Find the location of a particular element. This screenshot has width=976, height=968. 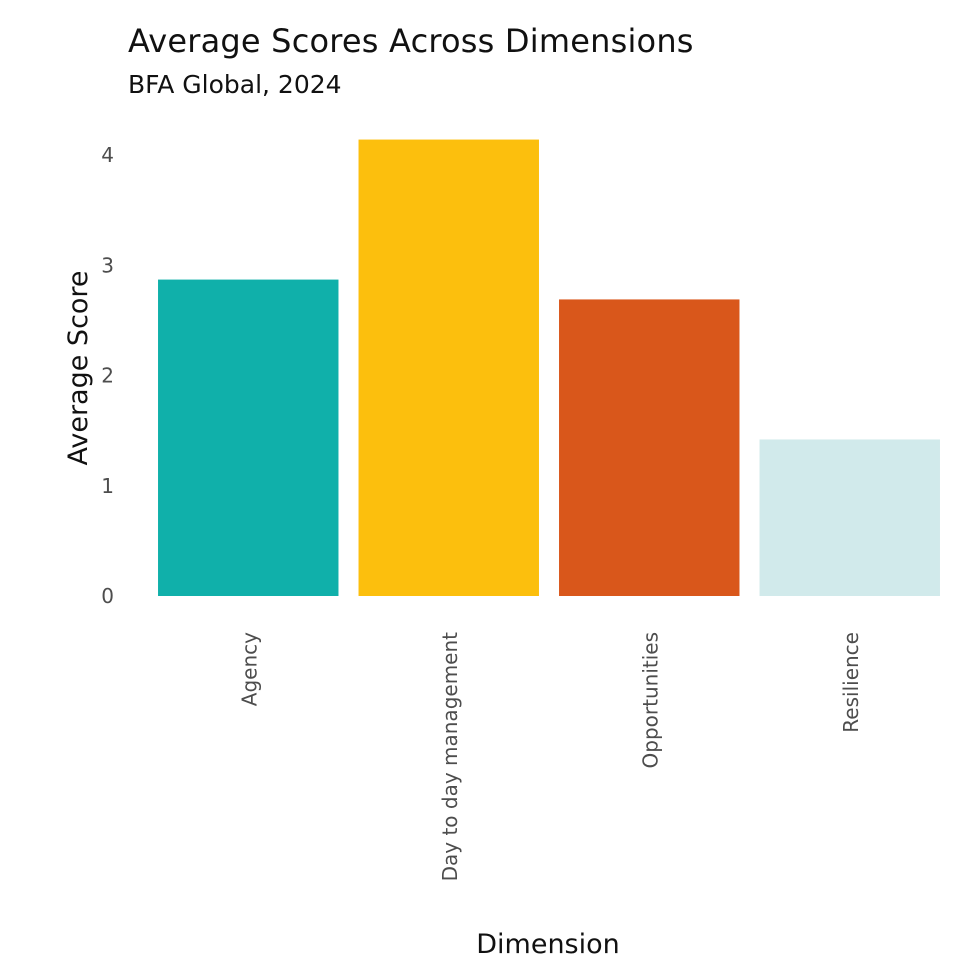

x-tick-label: Opportunities is located at coordinates (650, 700).